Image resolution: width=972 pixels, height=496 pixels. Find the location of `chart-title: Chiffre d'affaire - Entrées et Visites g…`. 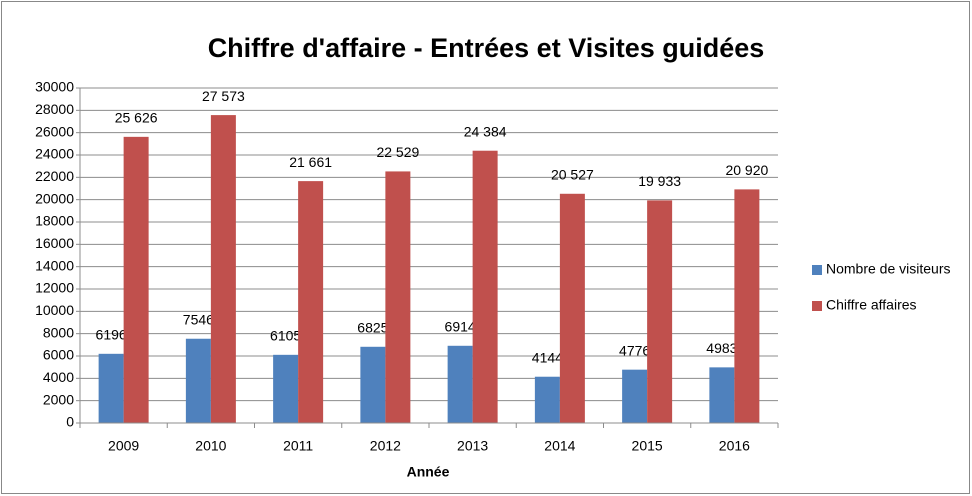

chart-title: Chiffre d'affaire - Entrées et Visites g… is located at coordinates (486, 48).